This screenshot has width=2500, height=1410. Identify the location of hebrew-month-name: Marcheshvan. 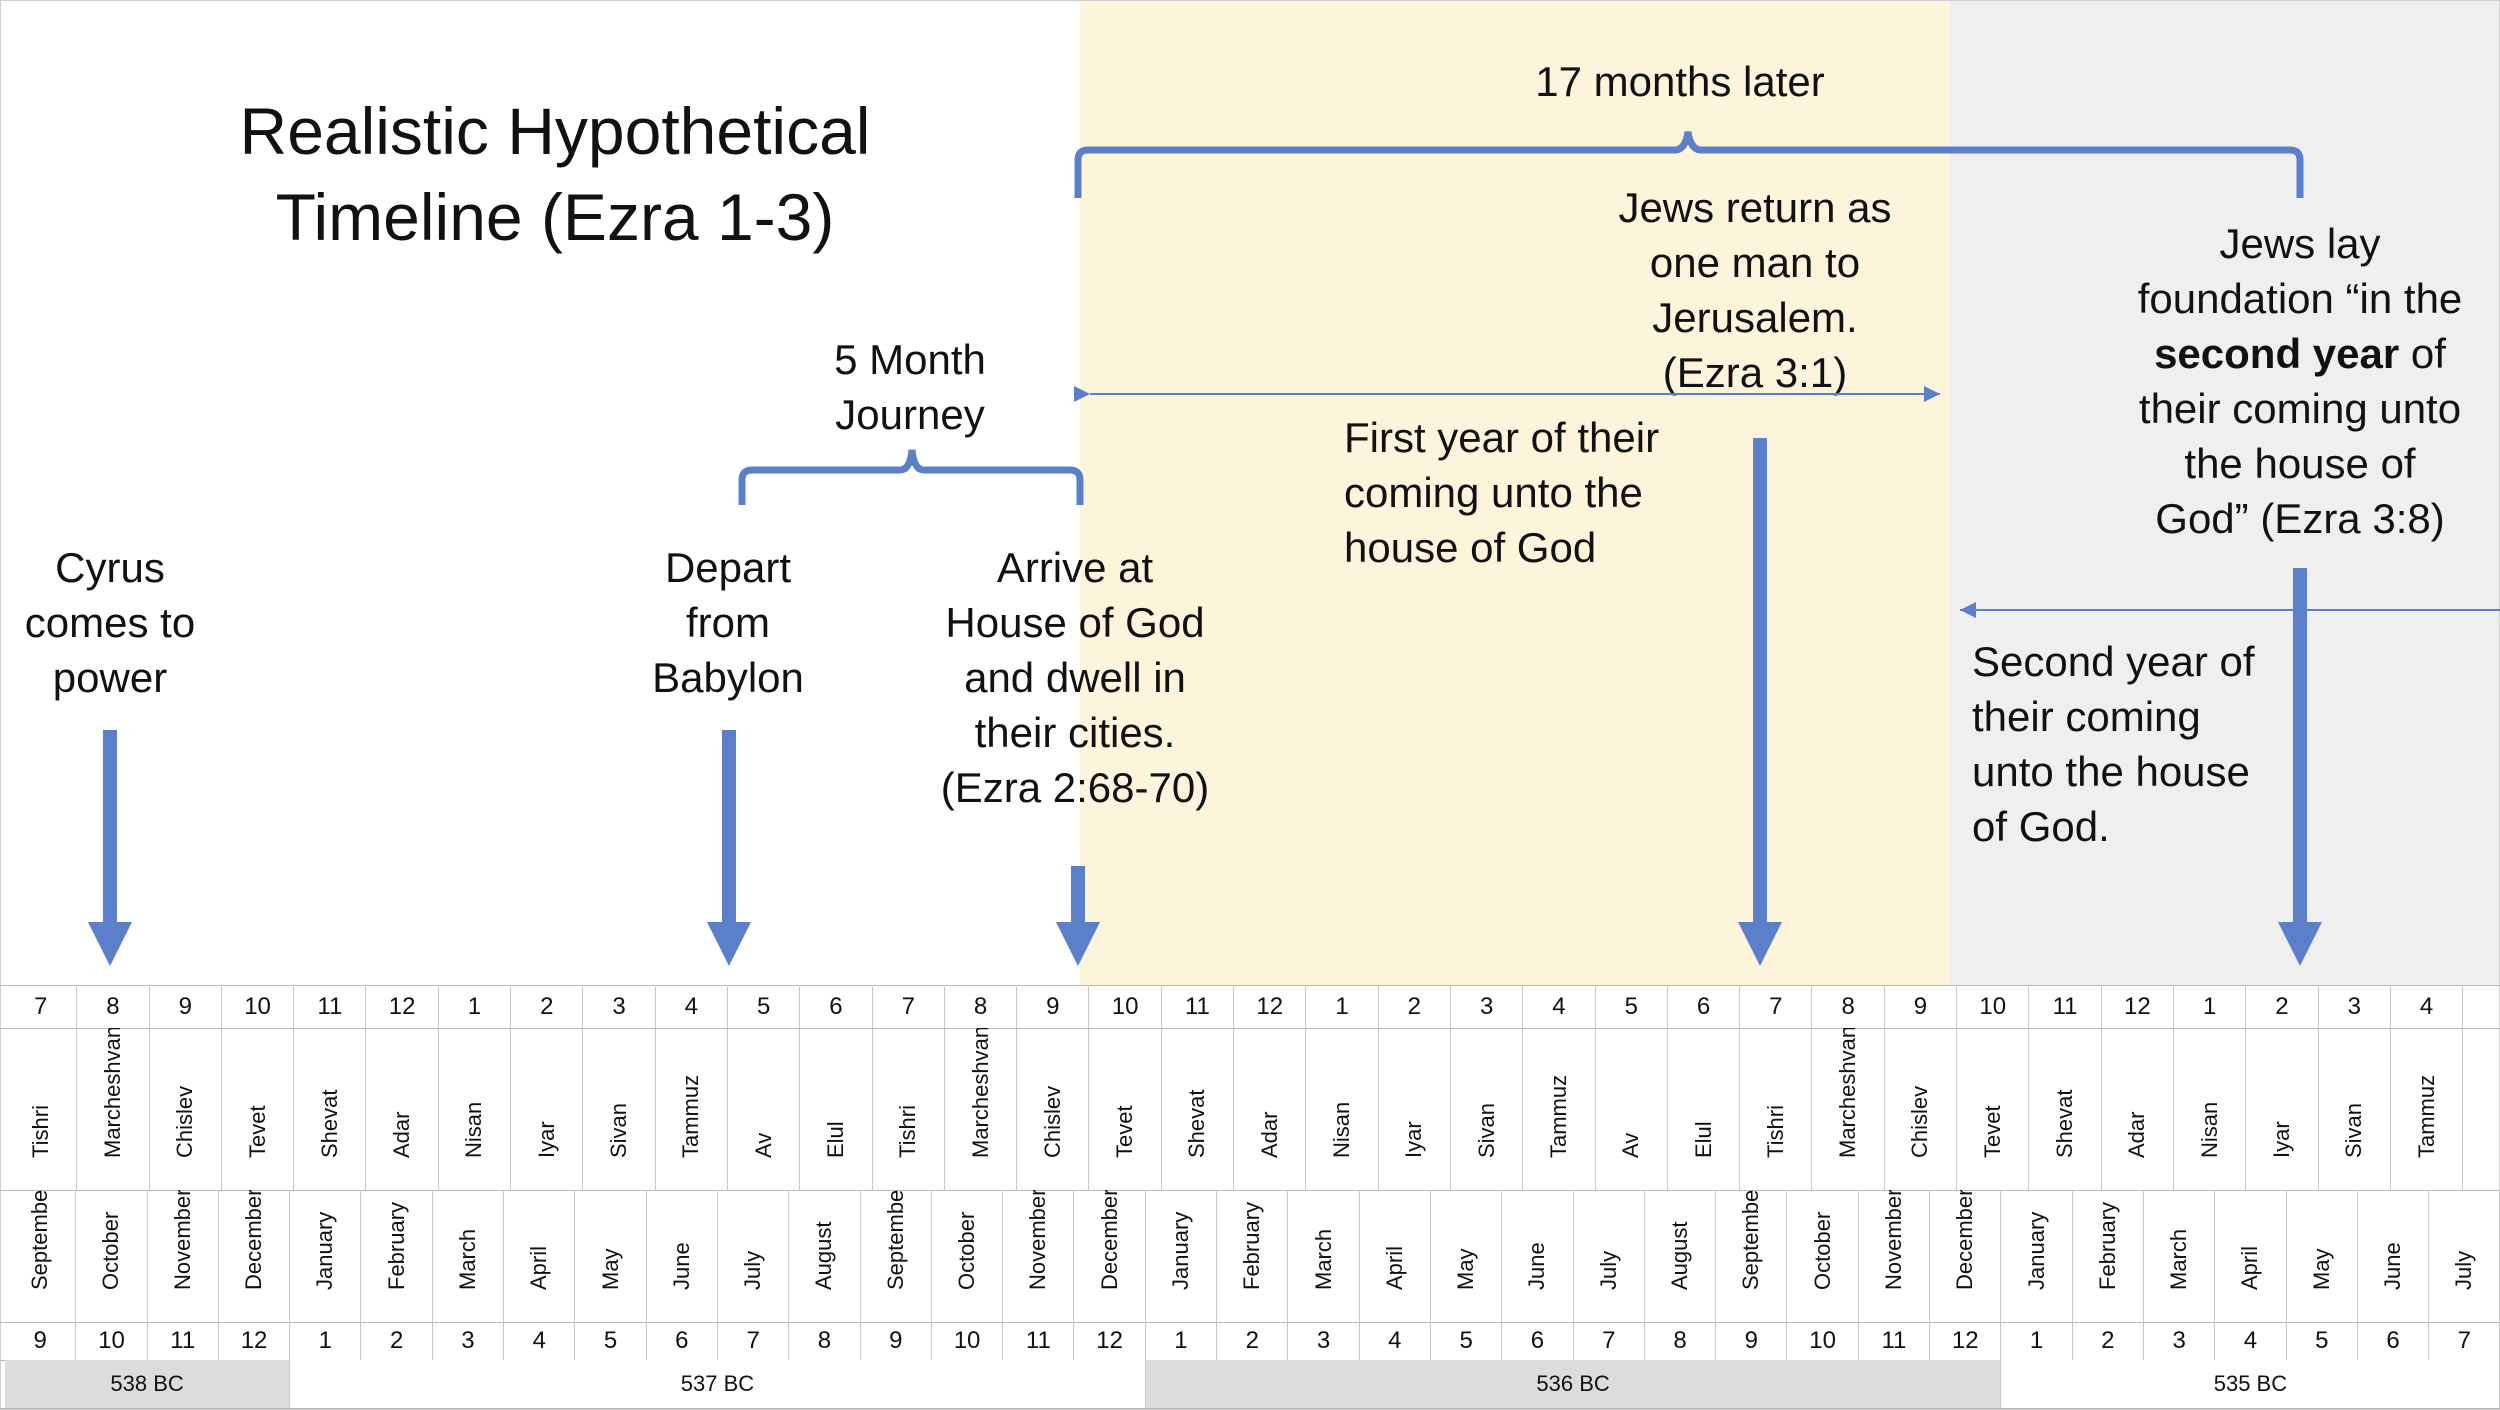
(1849, 1109).